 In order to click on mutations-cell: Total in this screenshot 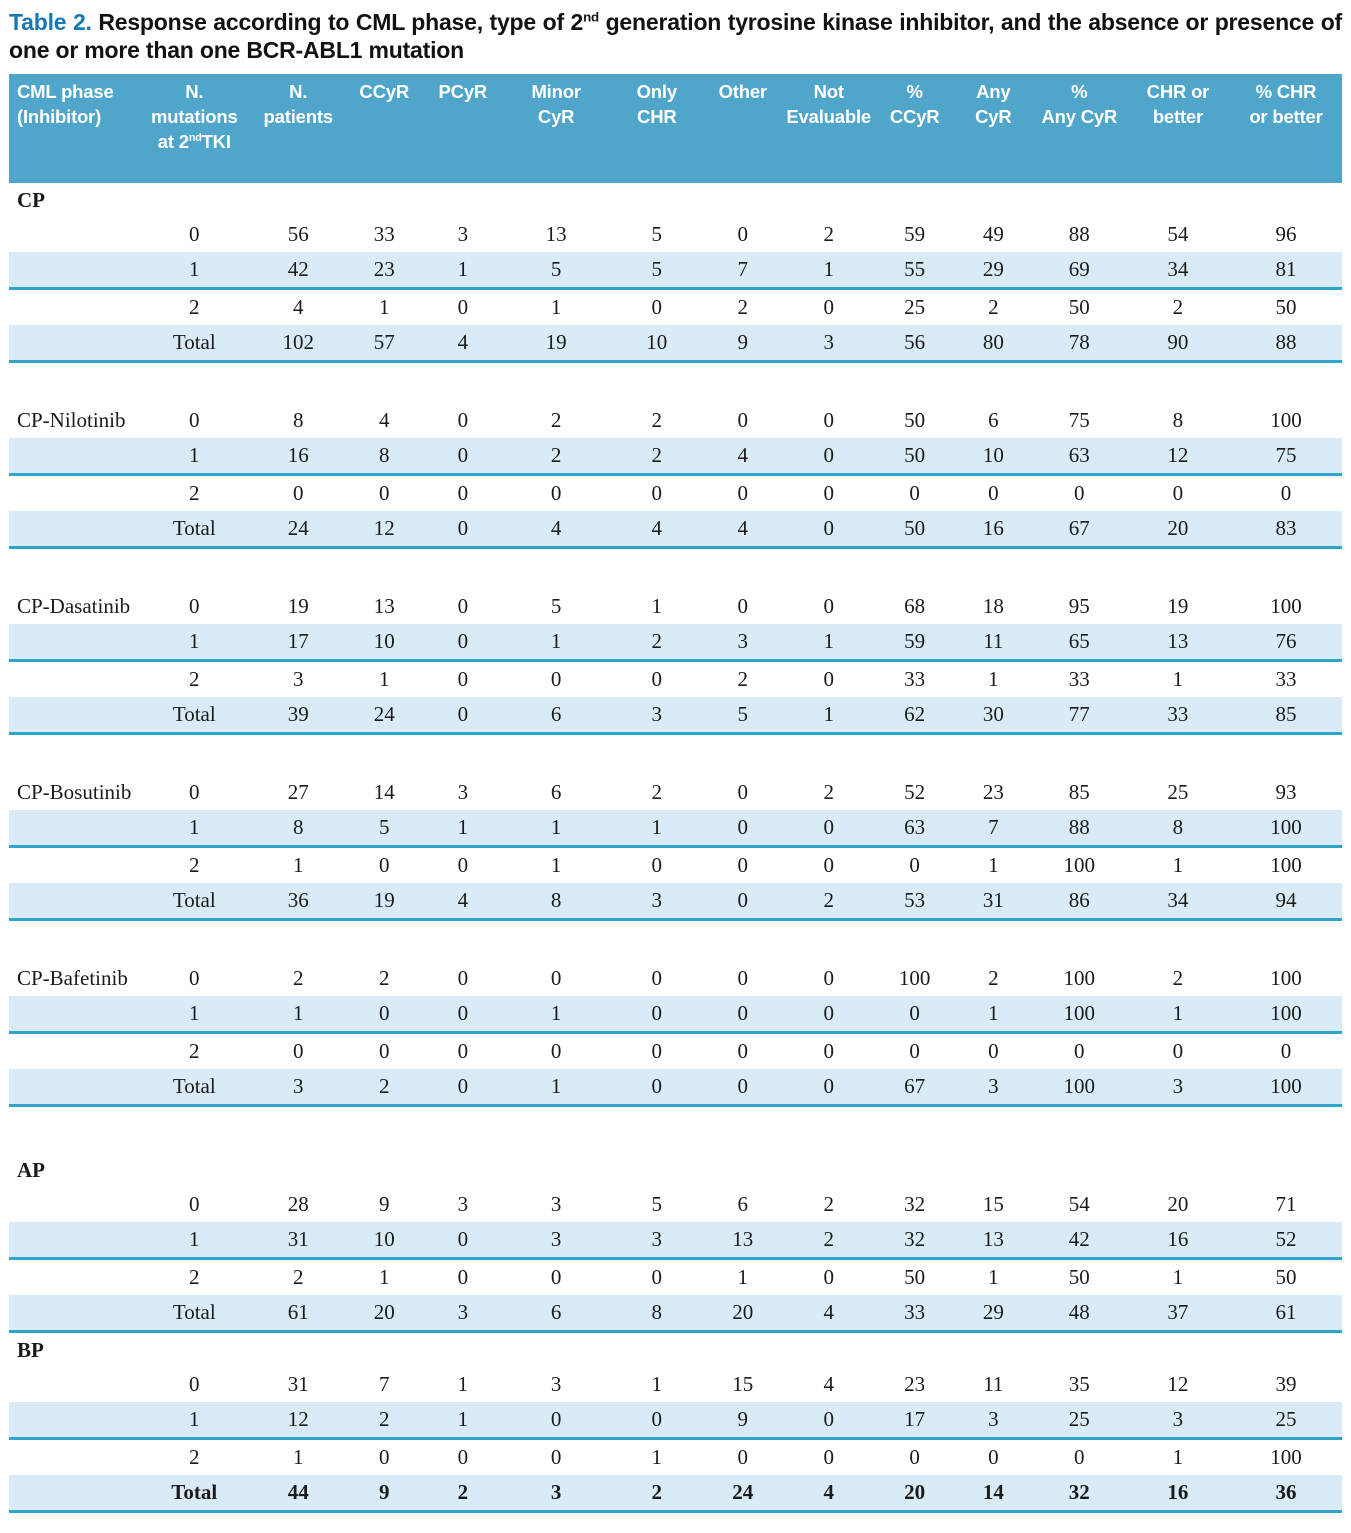, I will do `click(194, 902)`.